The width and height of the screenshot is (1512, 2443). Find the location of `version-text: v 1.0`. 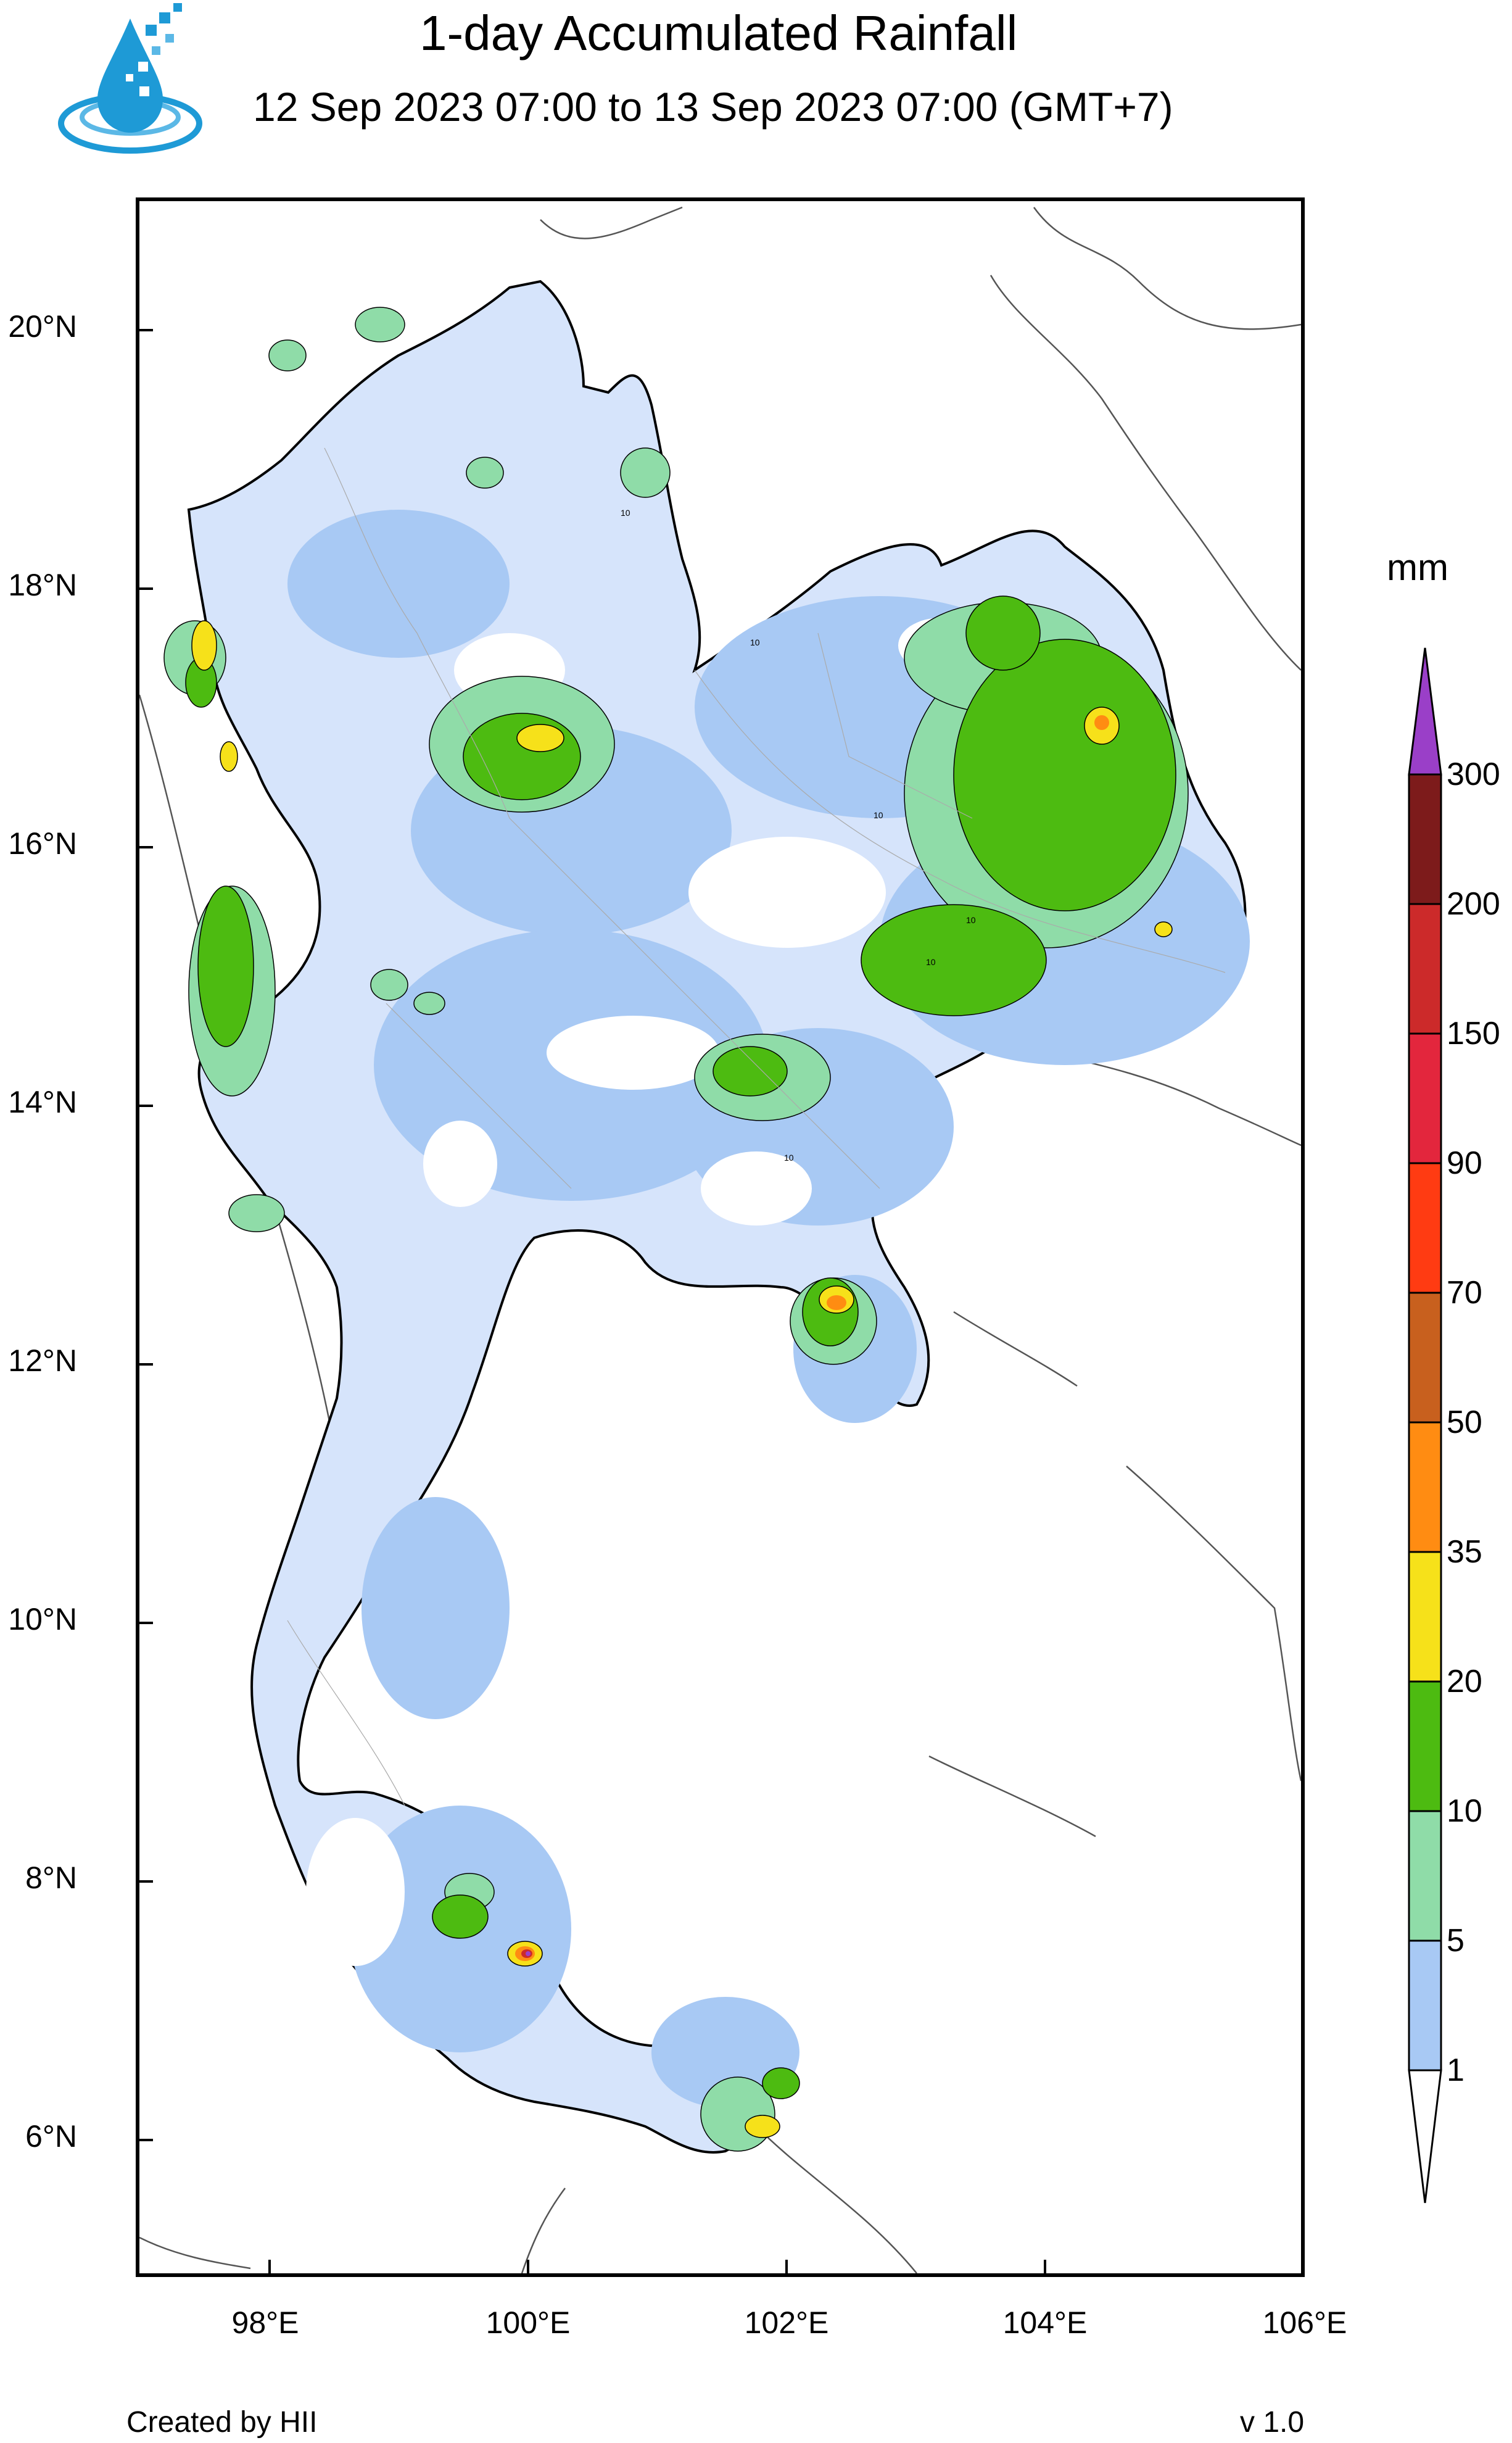

version-text: v 1.0 is located at coordinates (1272, 2422).